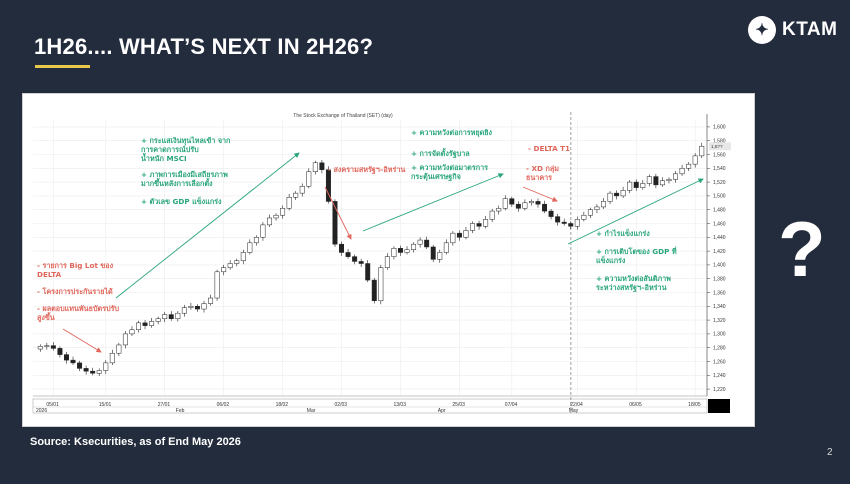 The image size is (850, 484). I want to click on y-tick-label: 1,300, so click(719, 335).